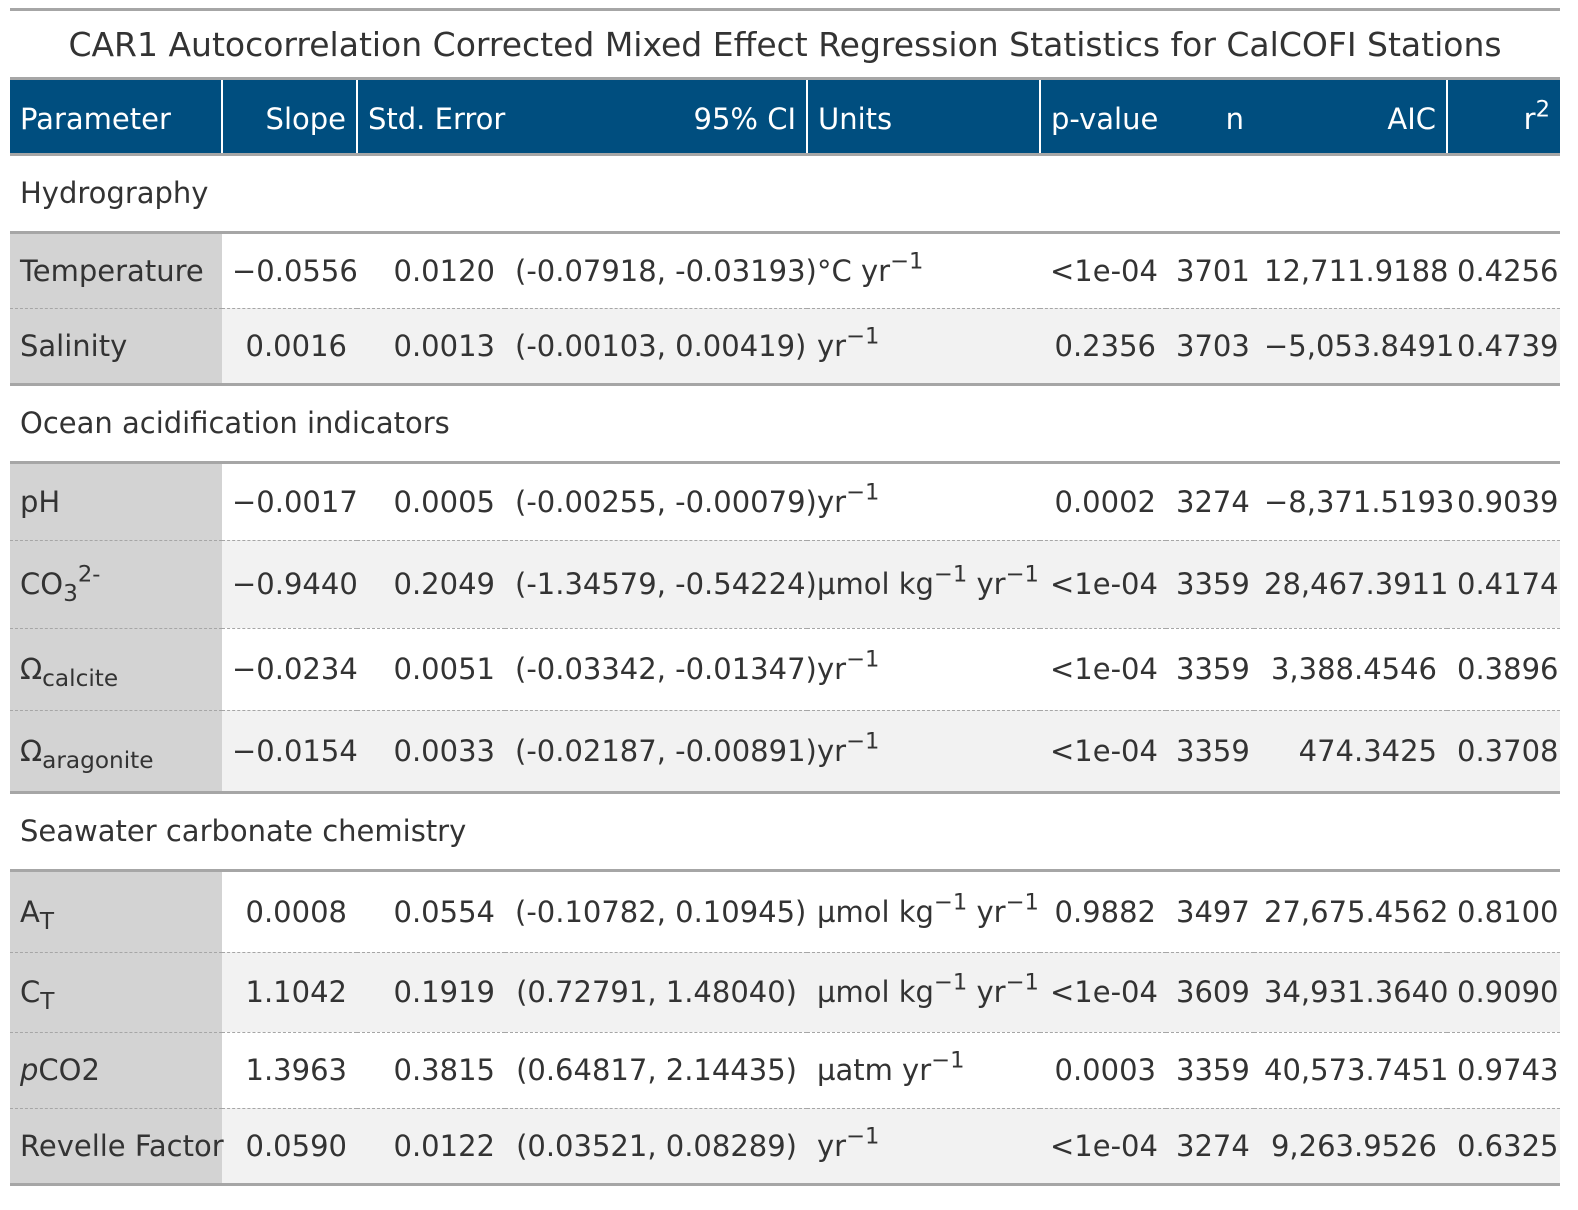 This screenshot has height=1210, width=1578. What do you see at coordinates (431, 584) in the screenshot?
I see `std-error-cell: 0.2049` at bounding box center [431, 584].